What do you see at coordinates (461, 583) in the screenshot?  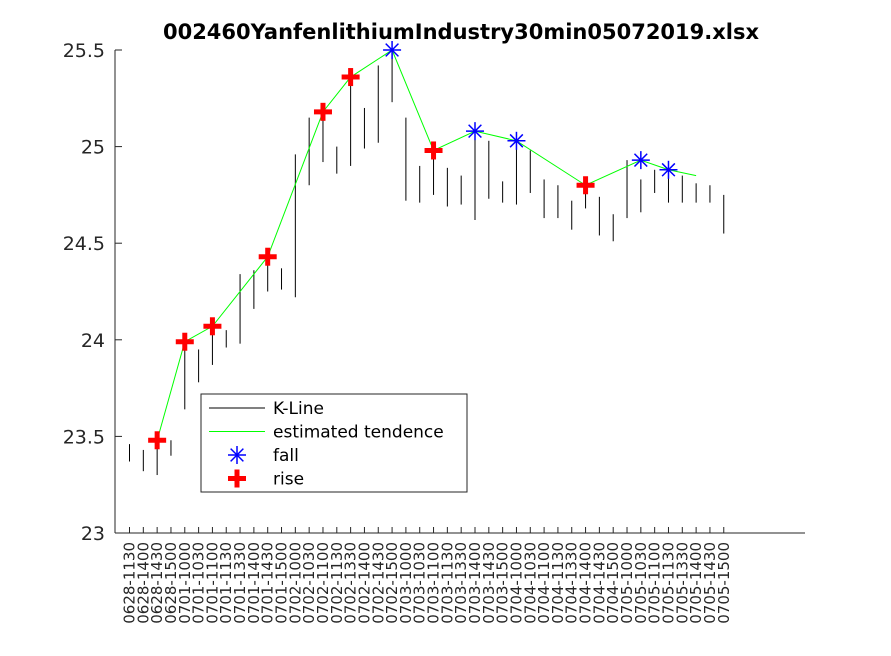 I see `x-tick-label: 0703-1330` at bounding box center [461, 583].